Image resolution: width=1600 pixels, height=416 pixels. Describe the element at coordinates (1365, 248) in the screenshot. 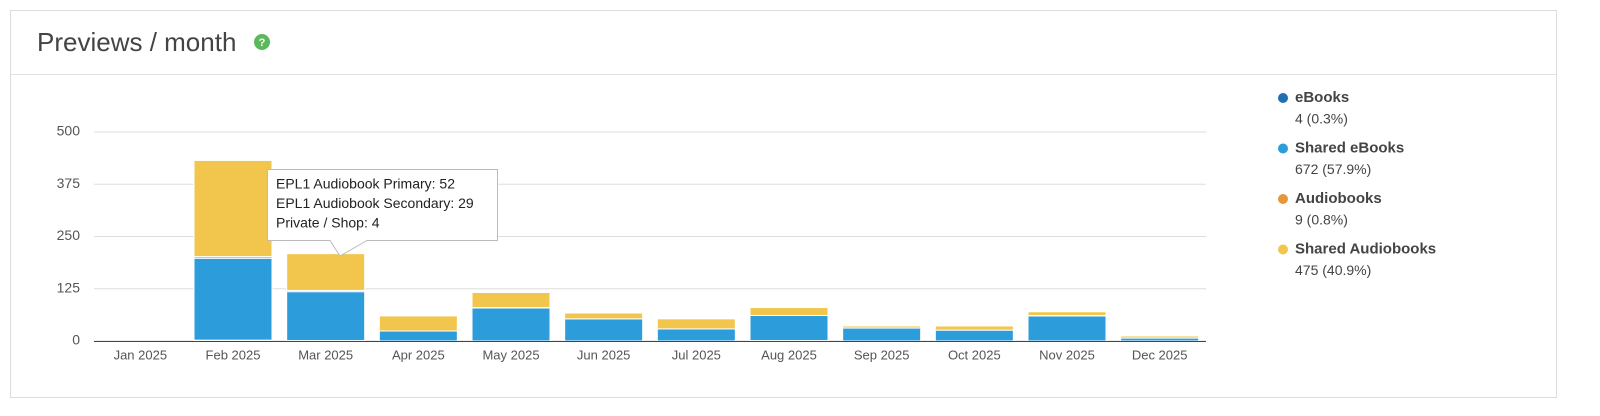

I see `legend-label: Shared Audiobooks` at that location.